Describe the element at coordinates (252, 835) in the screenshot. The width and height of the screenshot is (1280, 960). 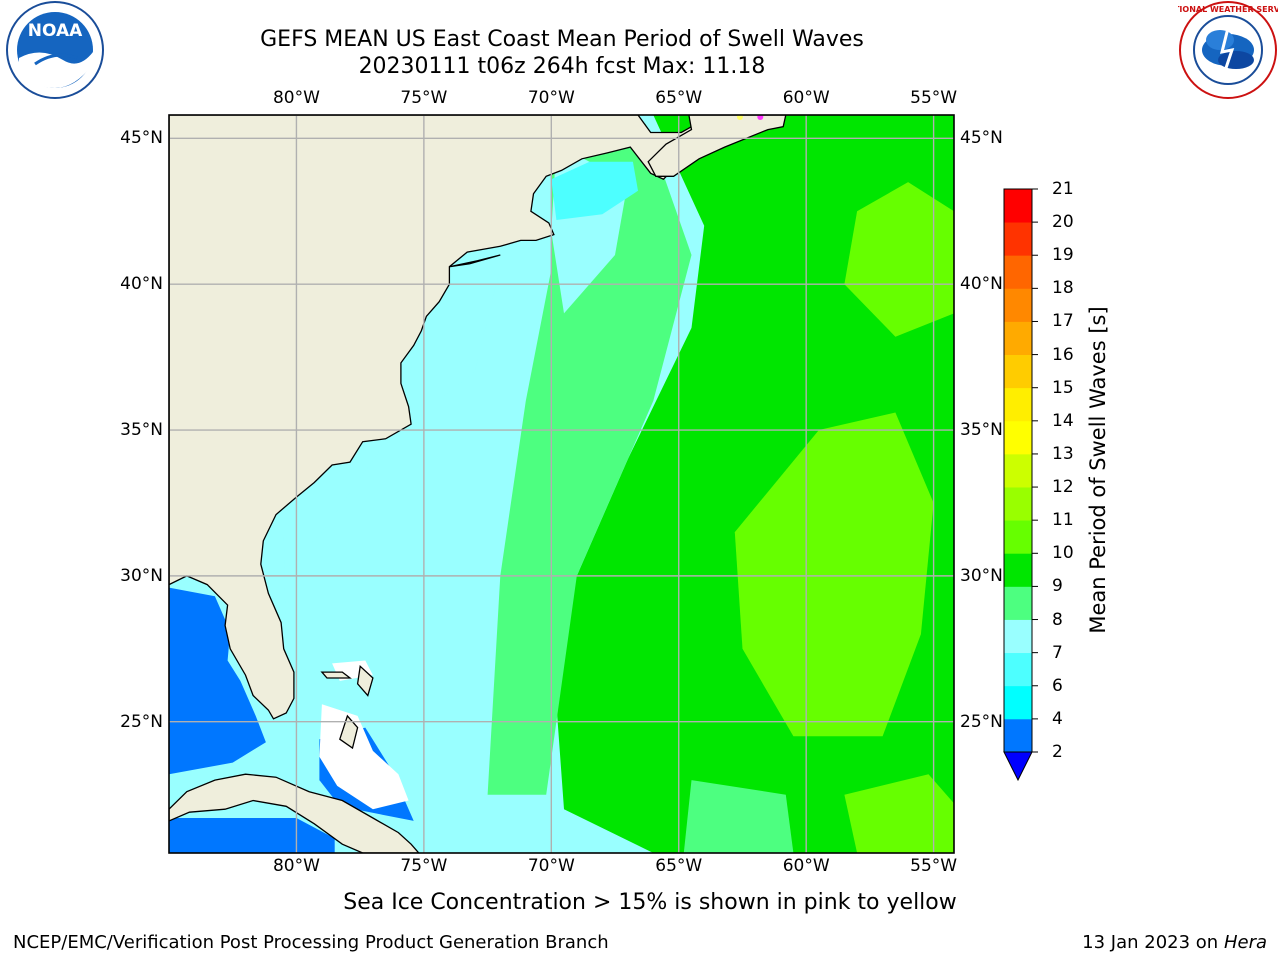
I see `region-gulf-of-mexico-south` at that location.